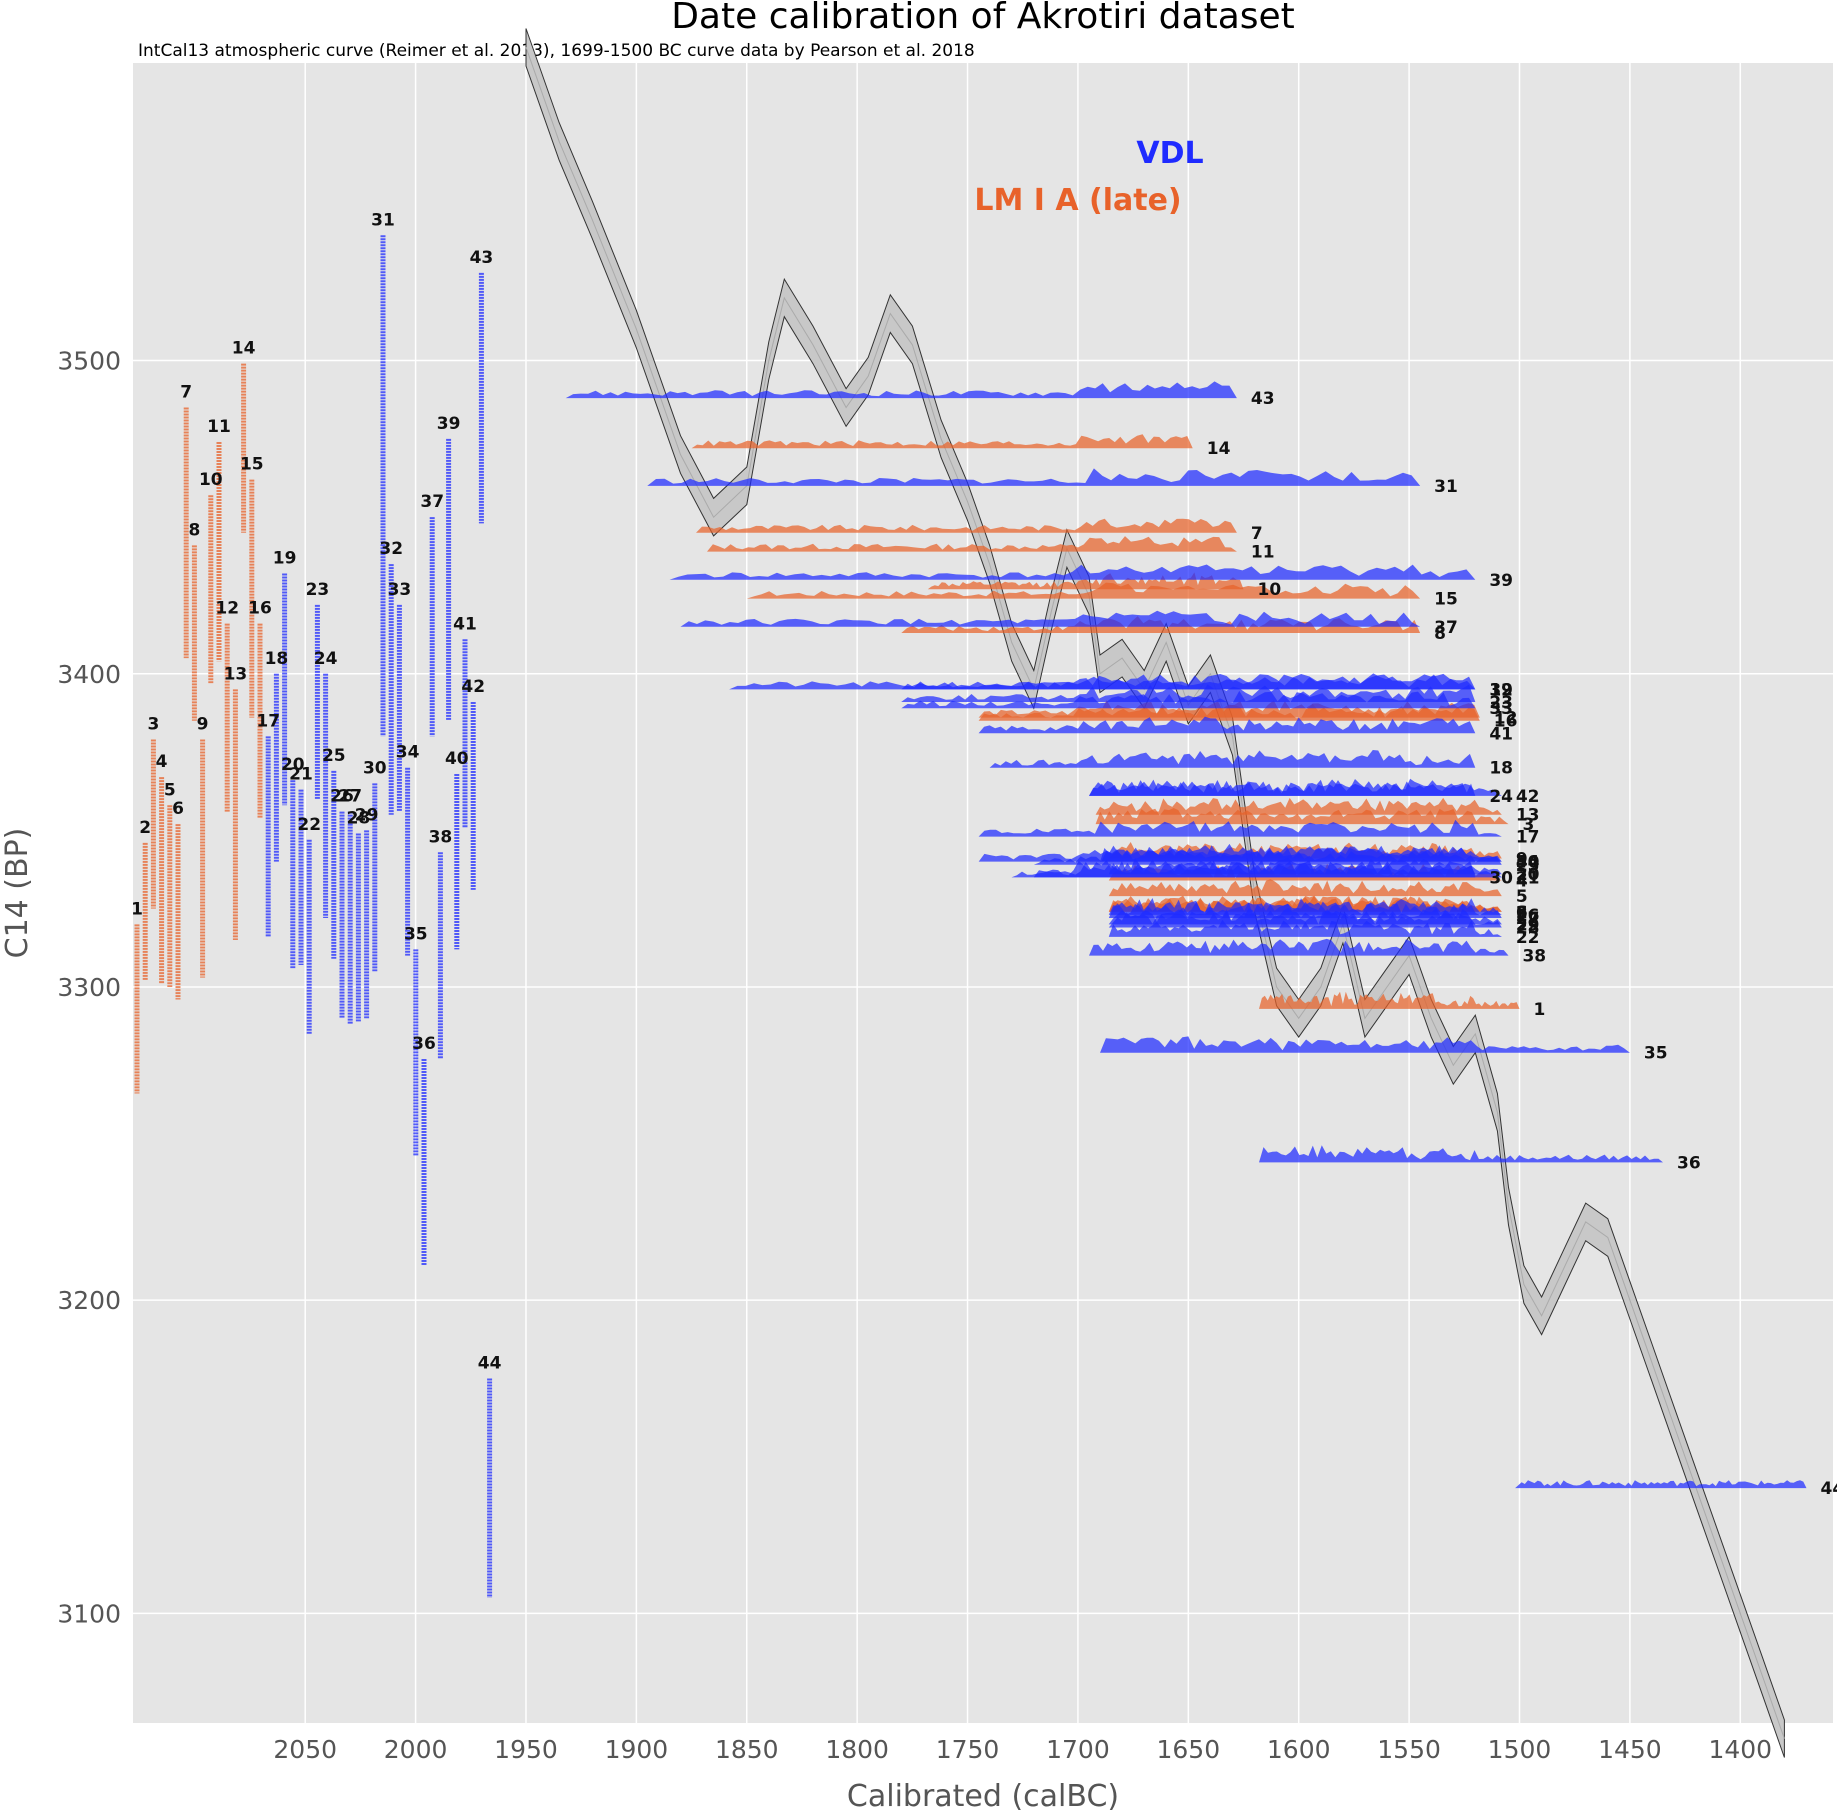 The height and width of the screenshot is (1815, 1837). Describe the element at coordinates (1528, 938) in the screenshot. I see `distribution-label-22: 22` at that location.